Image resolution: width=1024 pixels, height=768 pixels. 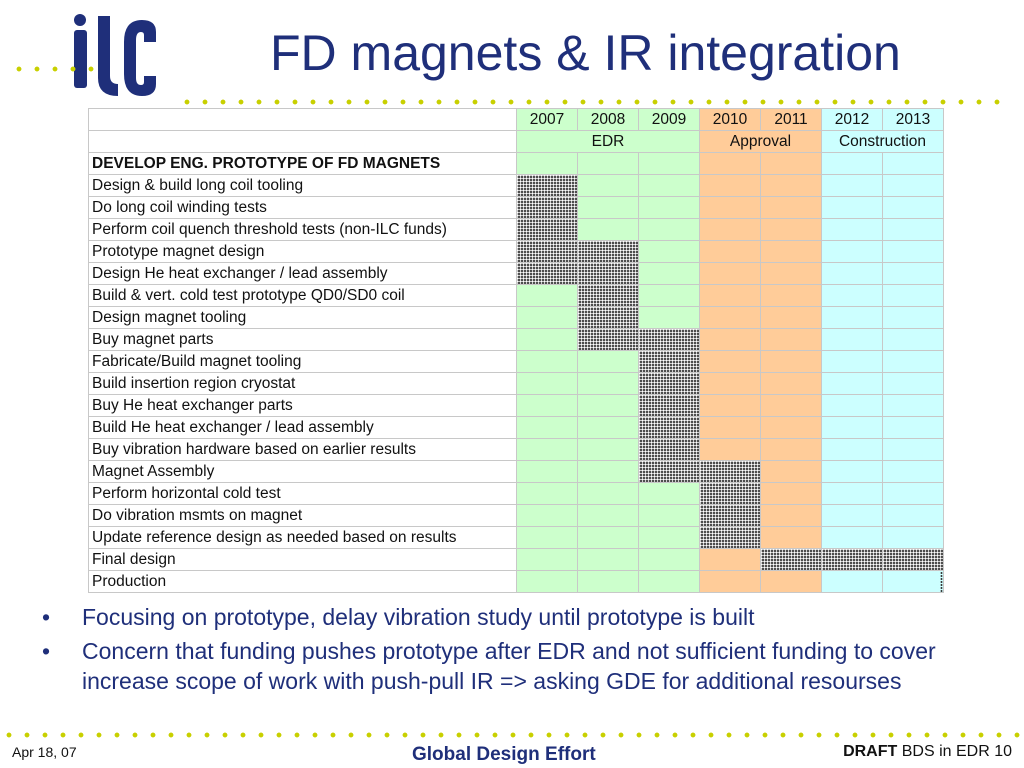 I want to click on ilc-logo, so click(x=115, y=55).